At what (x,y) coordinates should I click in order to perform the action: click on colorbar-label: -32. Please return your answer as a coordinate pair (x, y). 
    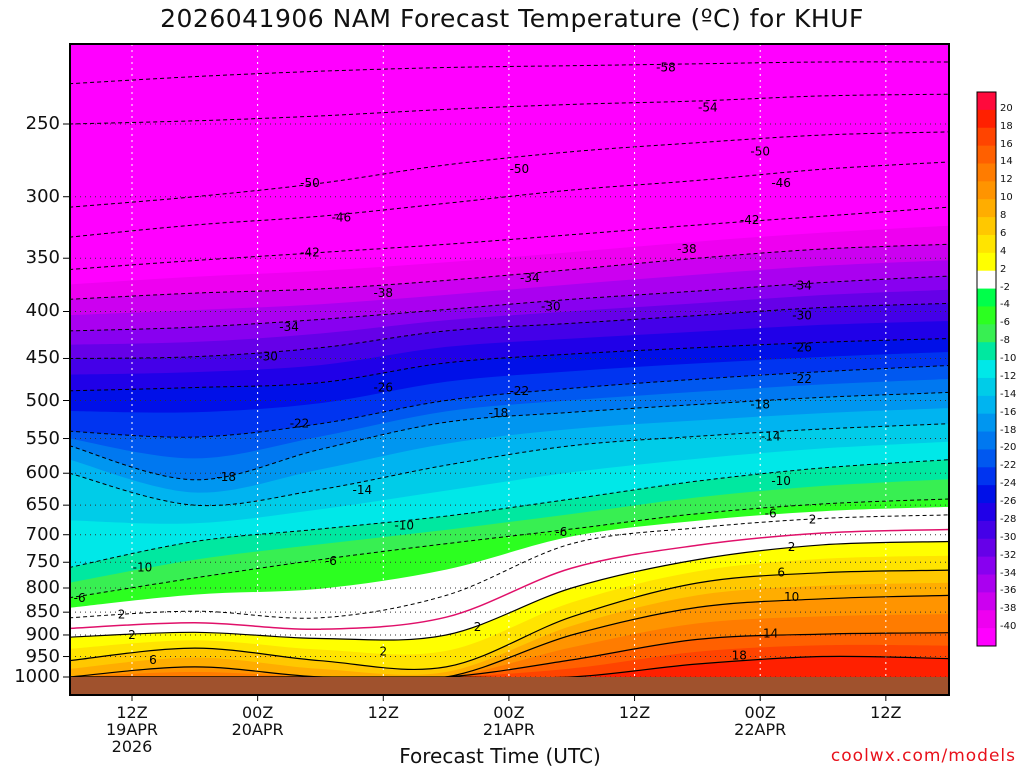
    Looking at the image, I should click on (1008, 555).